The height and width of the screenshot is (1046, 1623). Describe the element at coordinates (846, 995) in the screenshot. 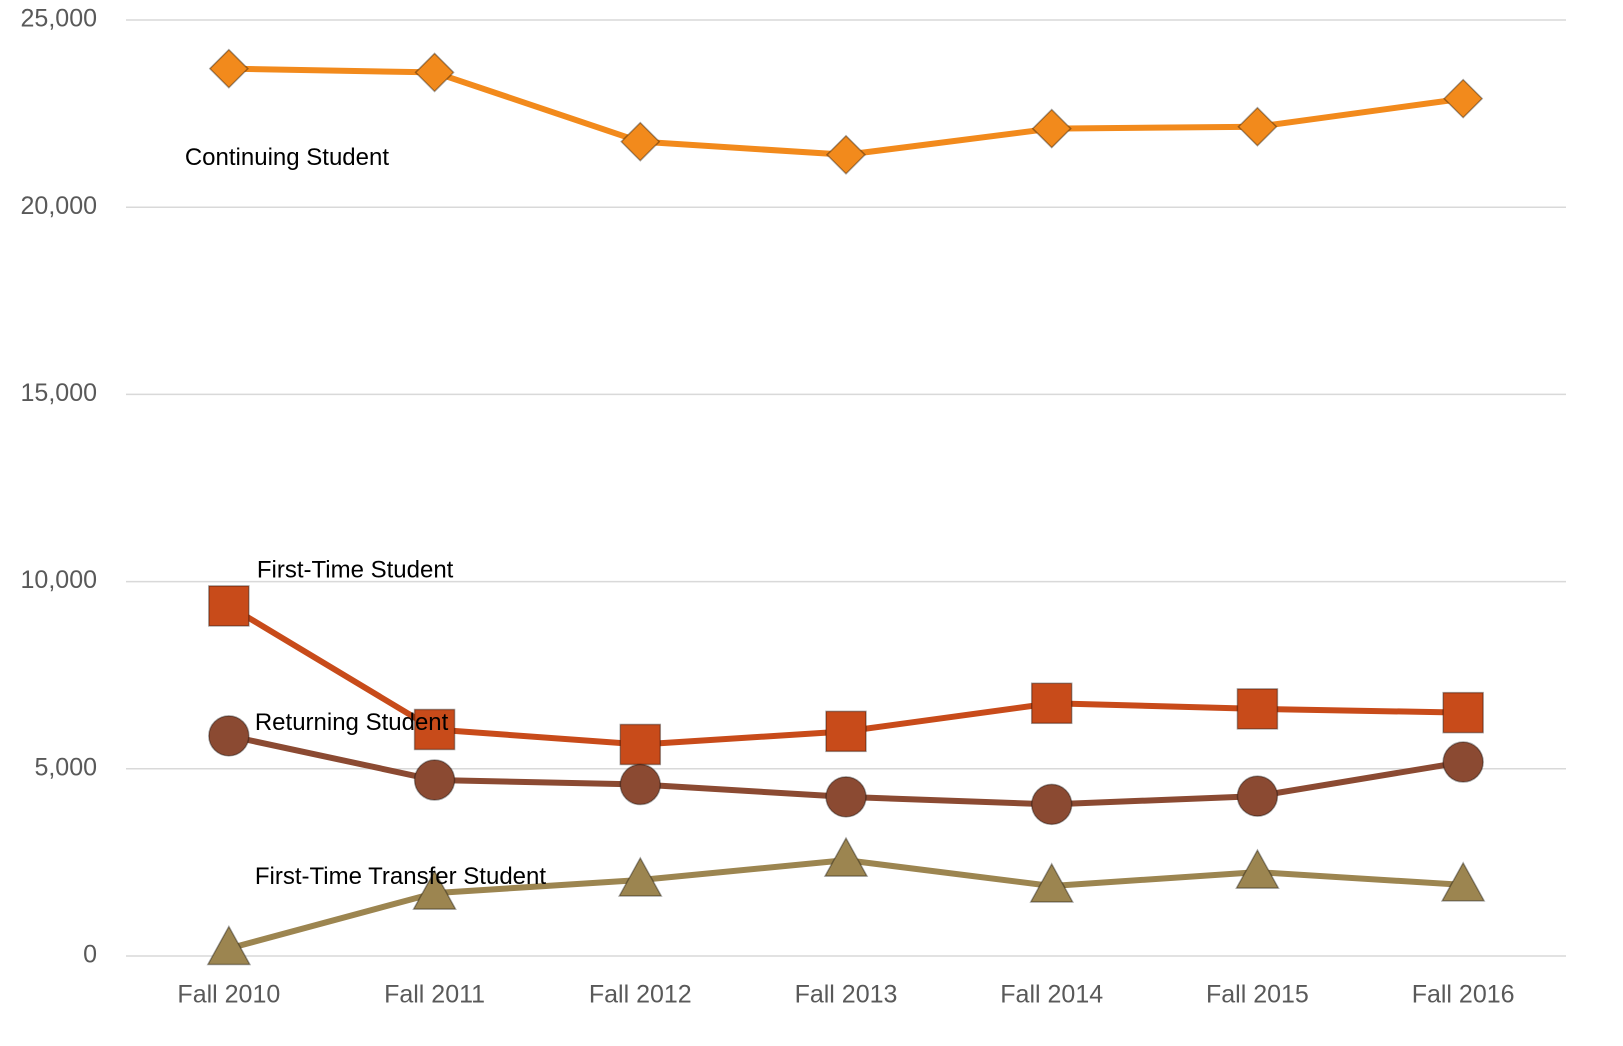

I see `x-tick-label: Fall 2013` at that location.